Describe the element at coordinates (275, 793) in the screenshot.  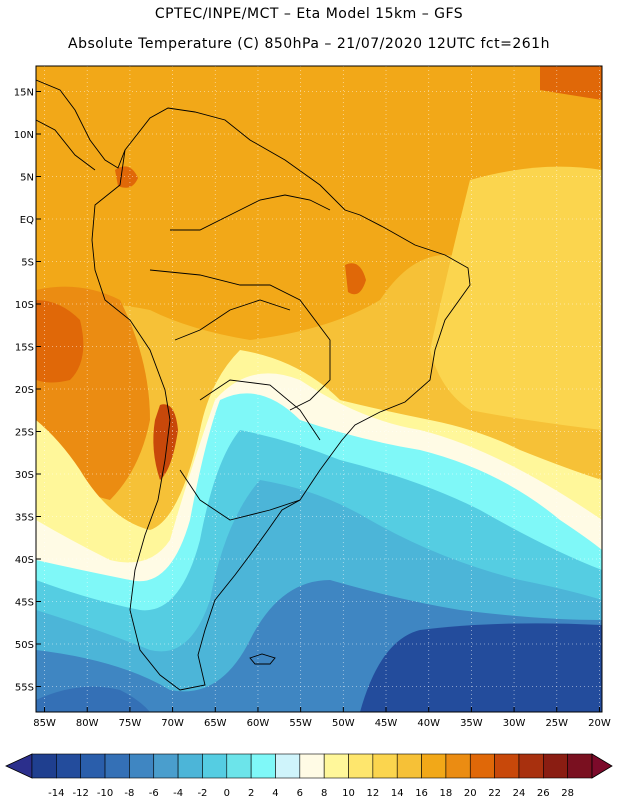
I see `colorbar-label: 4` at that location.